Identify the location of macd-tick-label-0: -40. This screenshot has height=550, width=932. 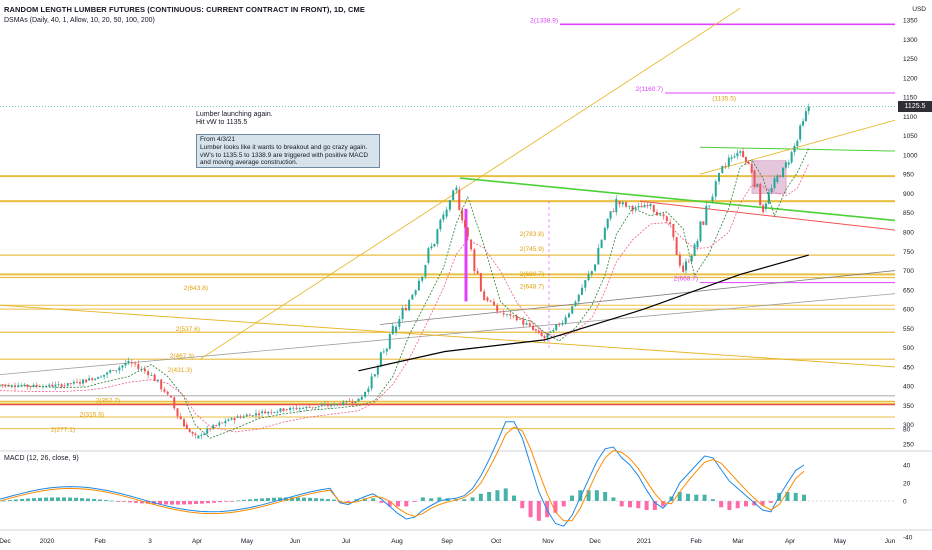
(908, 538).